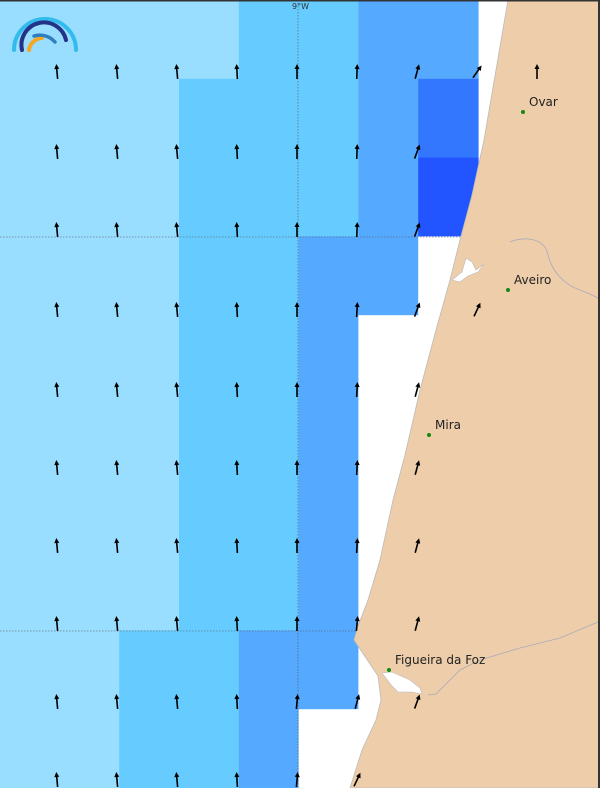  What do you see at coordinates (513, 658) in the screenshot?
I see `river-mondego` at bounding box center [513, 658].